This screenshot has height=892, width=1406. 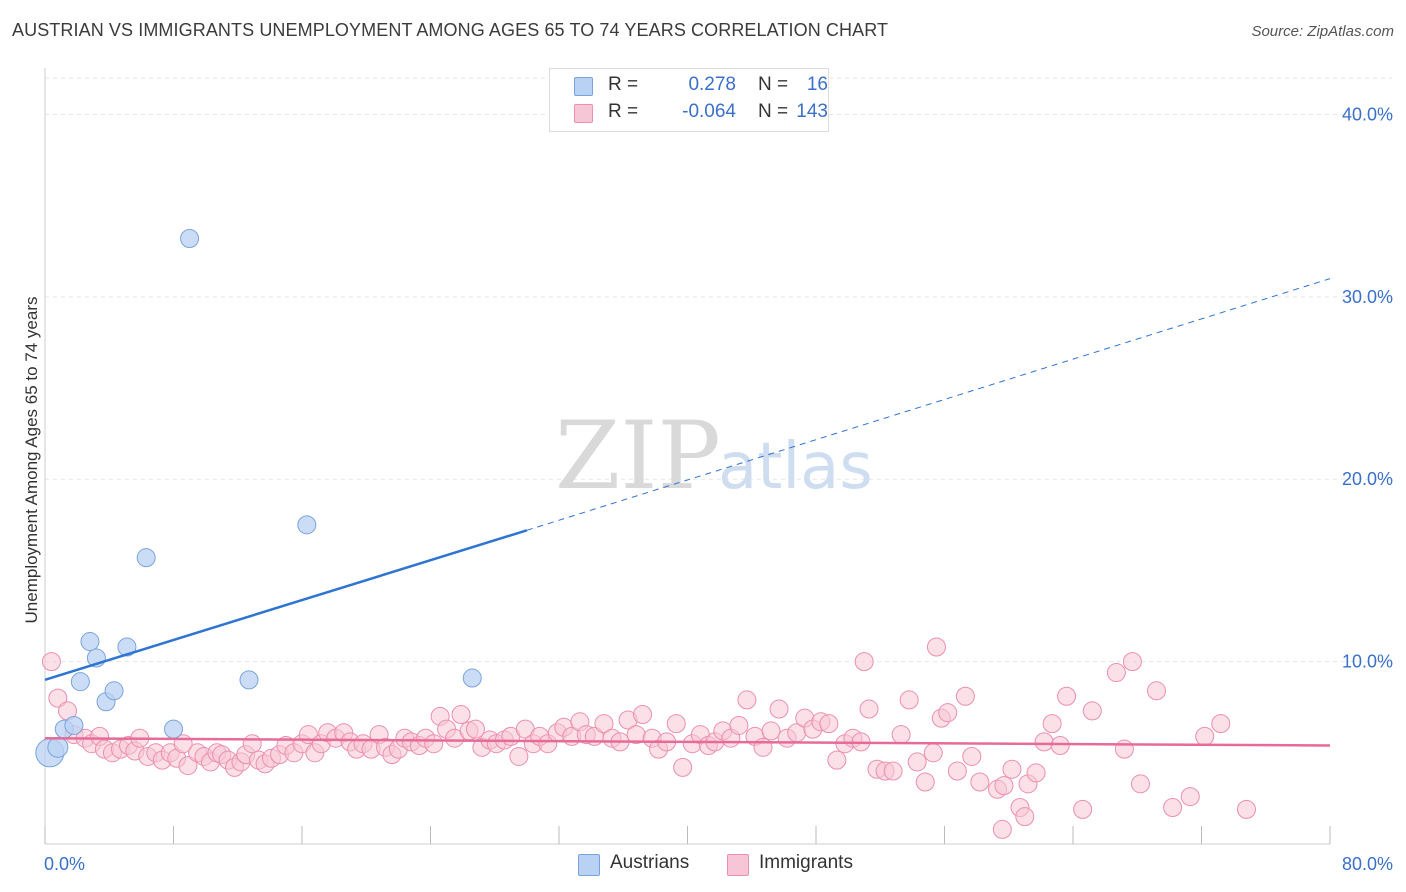 What do you see at coordinates (689, 100) in the screenshot?
I see `correlation-stats-box: R = 0.278 N = 16 R = -0.064 N = 143` at bounding box center [689, 100].